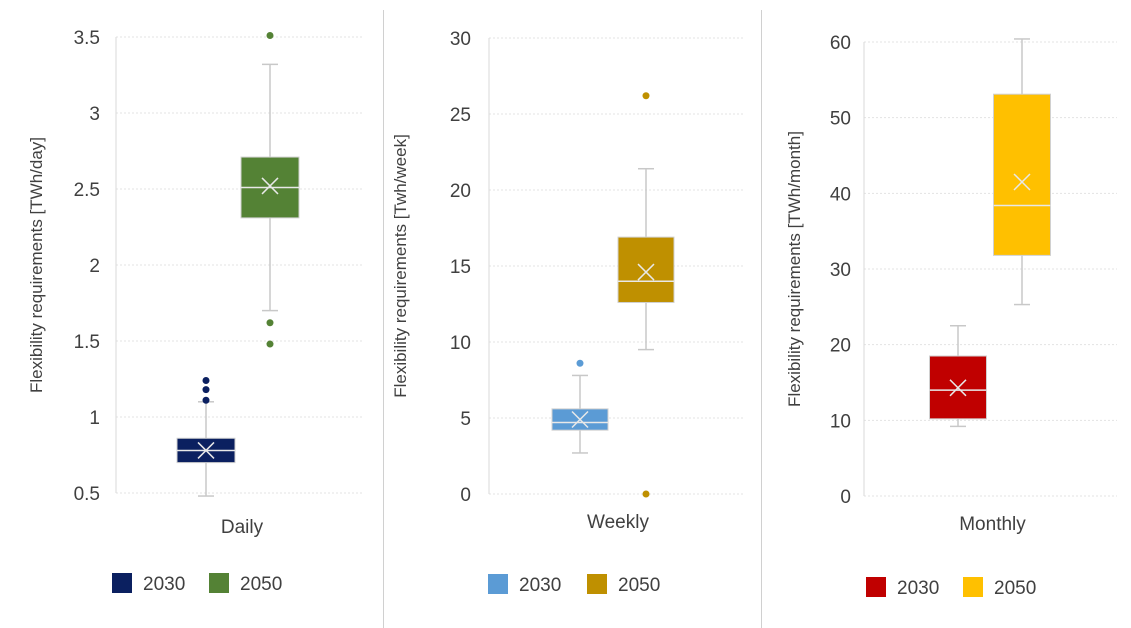  Describe the element at coordinates (87, 494) in the screenshot. I see `y-tick-label: 0.5` at that location.